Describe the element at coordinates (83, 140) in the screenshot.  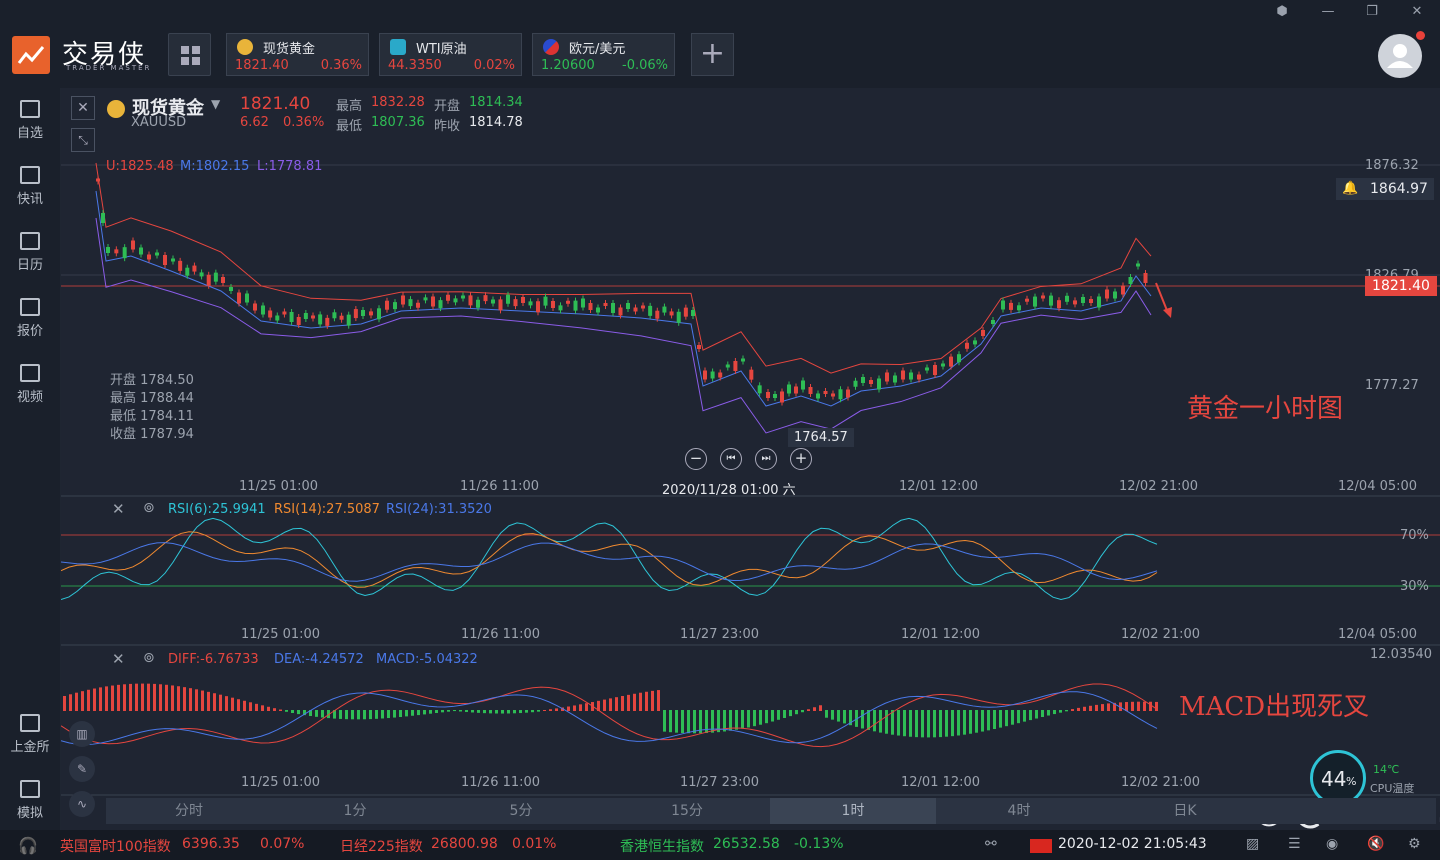
I see `expand-icon: ⤡` at that location.